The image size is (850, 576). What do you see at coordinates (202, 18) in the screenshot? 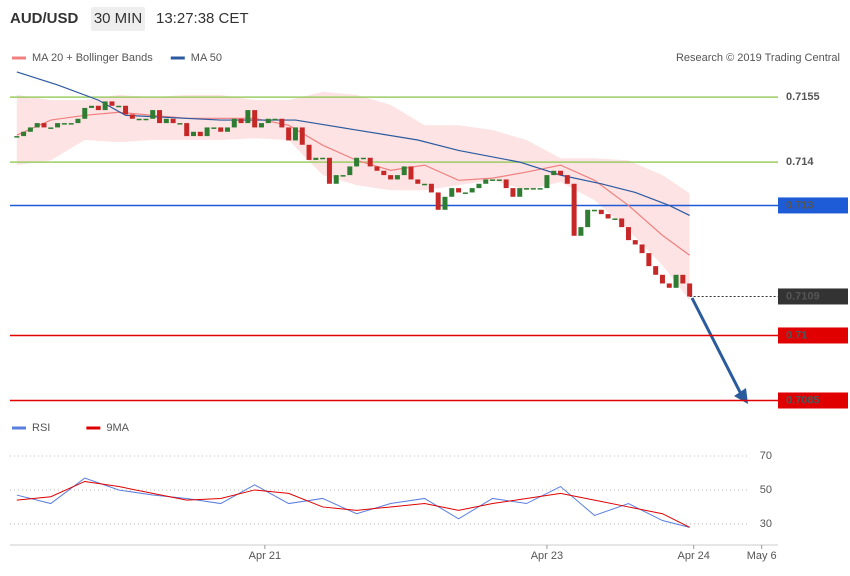
I see `time: 13:27:38 CET` at bounding box center [202, 18].